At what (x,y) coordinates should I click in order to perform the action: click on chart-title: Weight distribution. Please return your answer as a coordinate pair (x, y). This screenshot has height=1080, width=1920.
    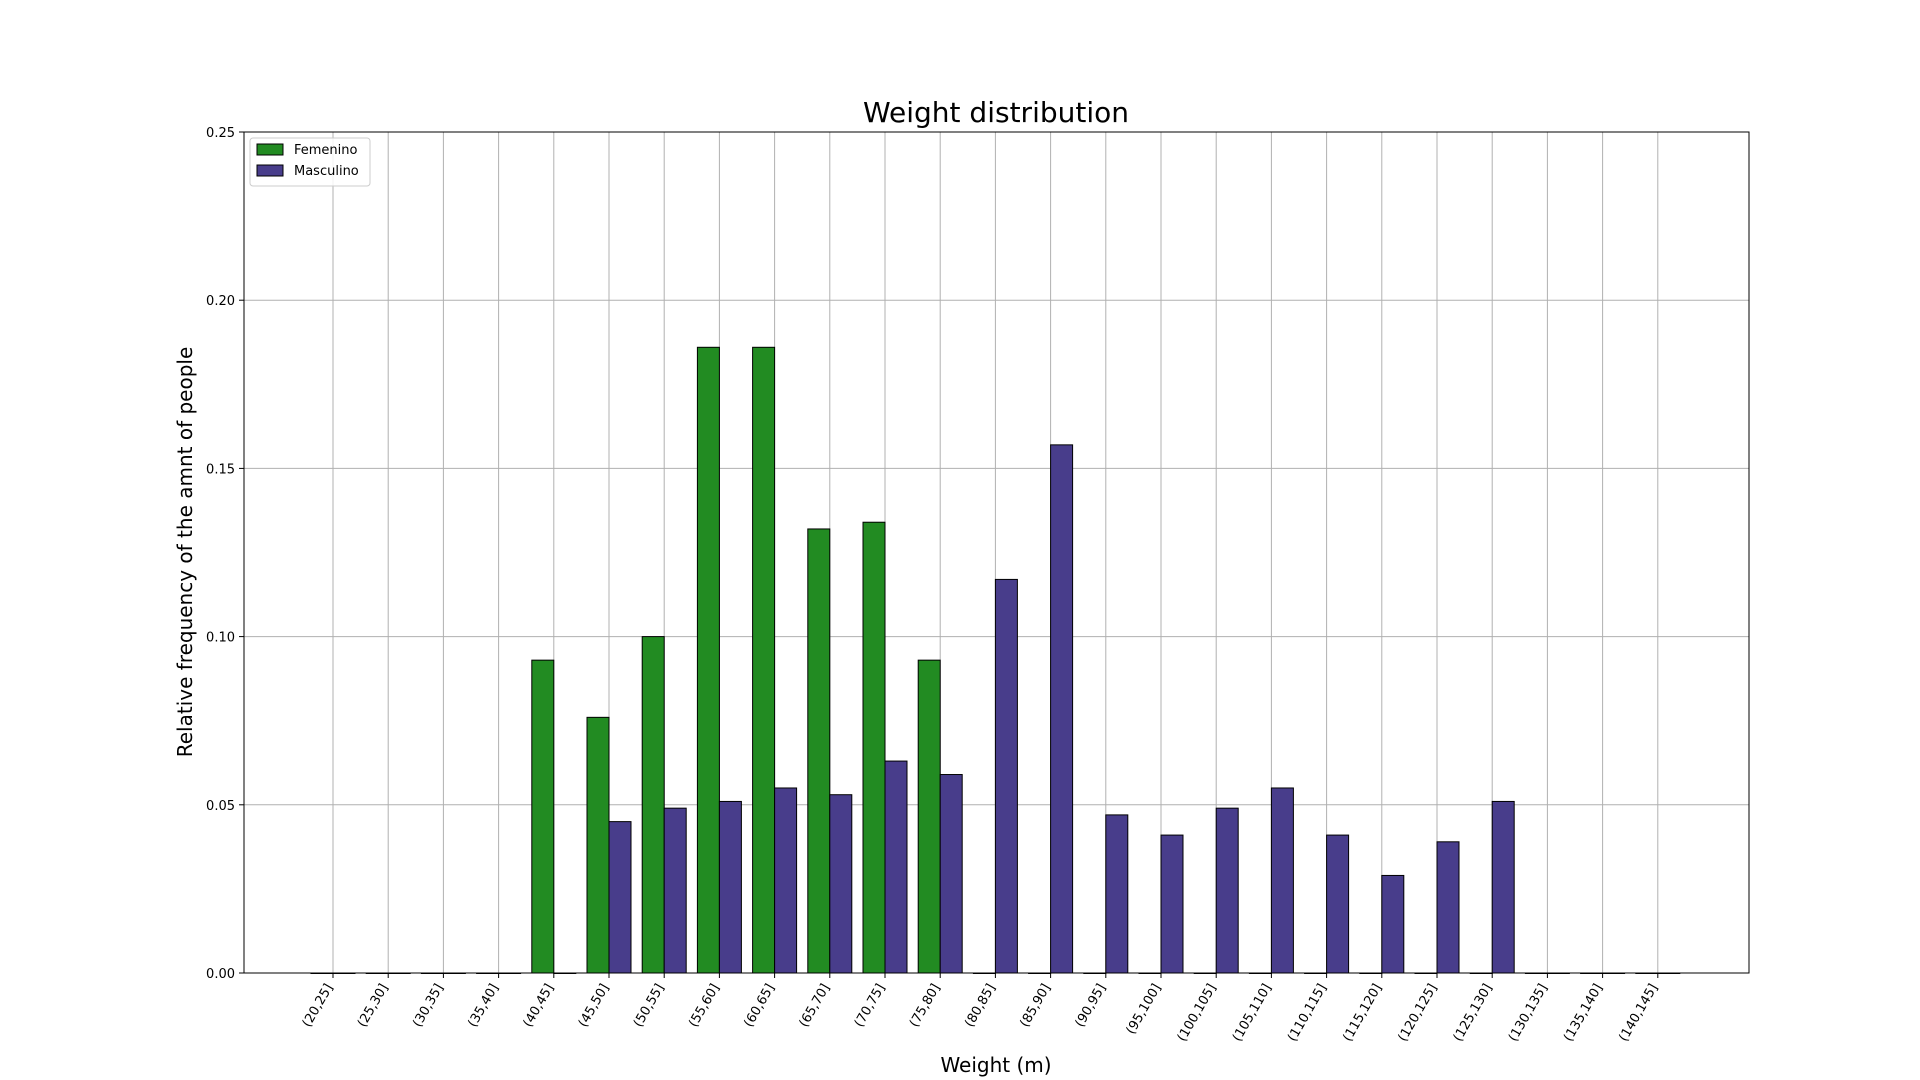
    Looking at the image, I should click on (996, 112).